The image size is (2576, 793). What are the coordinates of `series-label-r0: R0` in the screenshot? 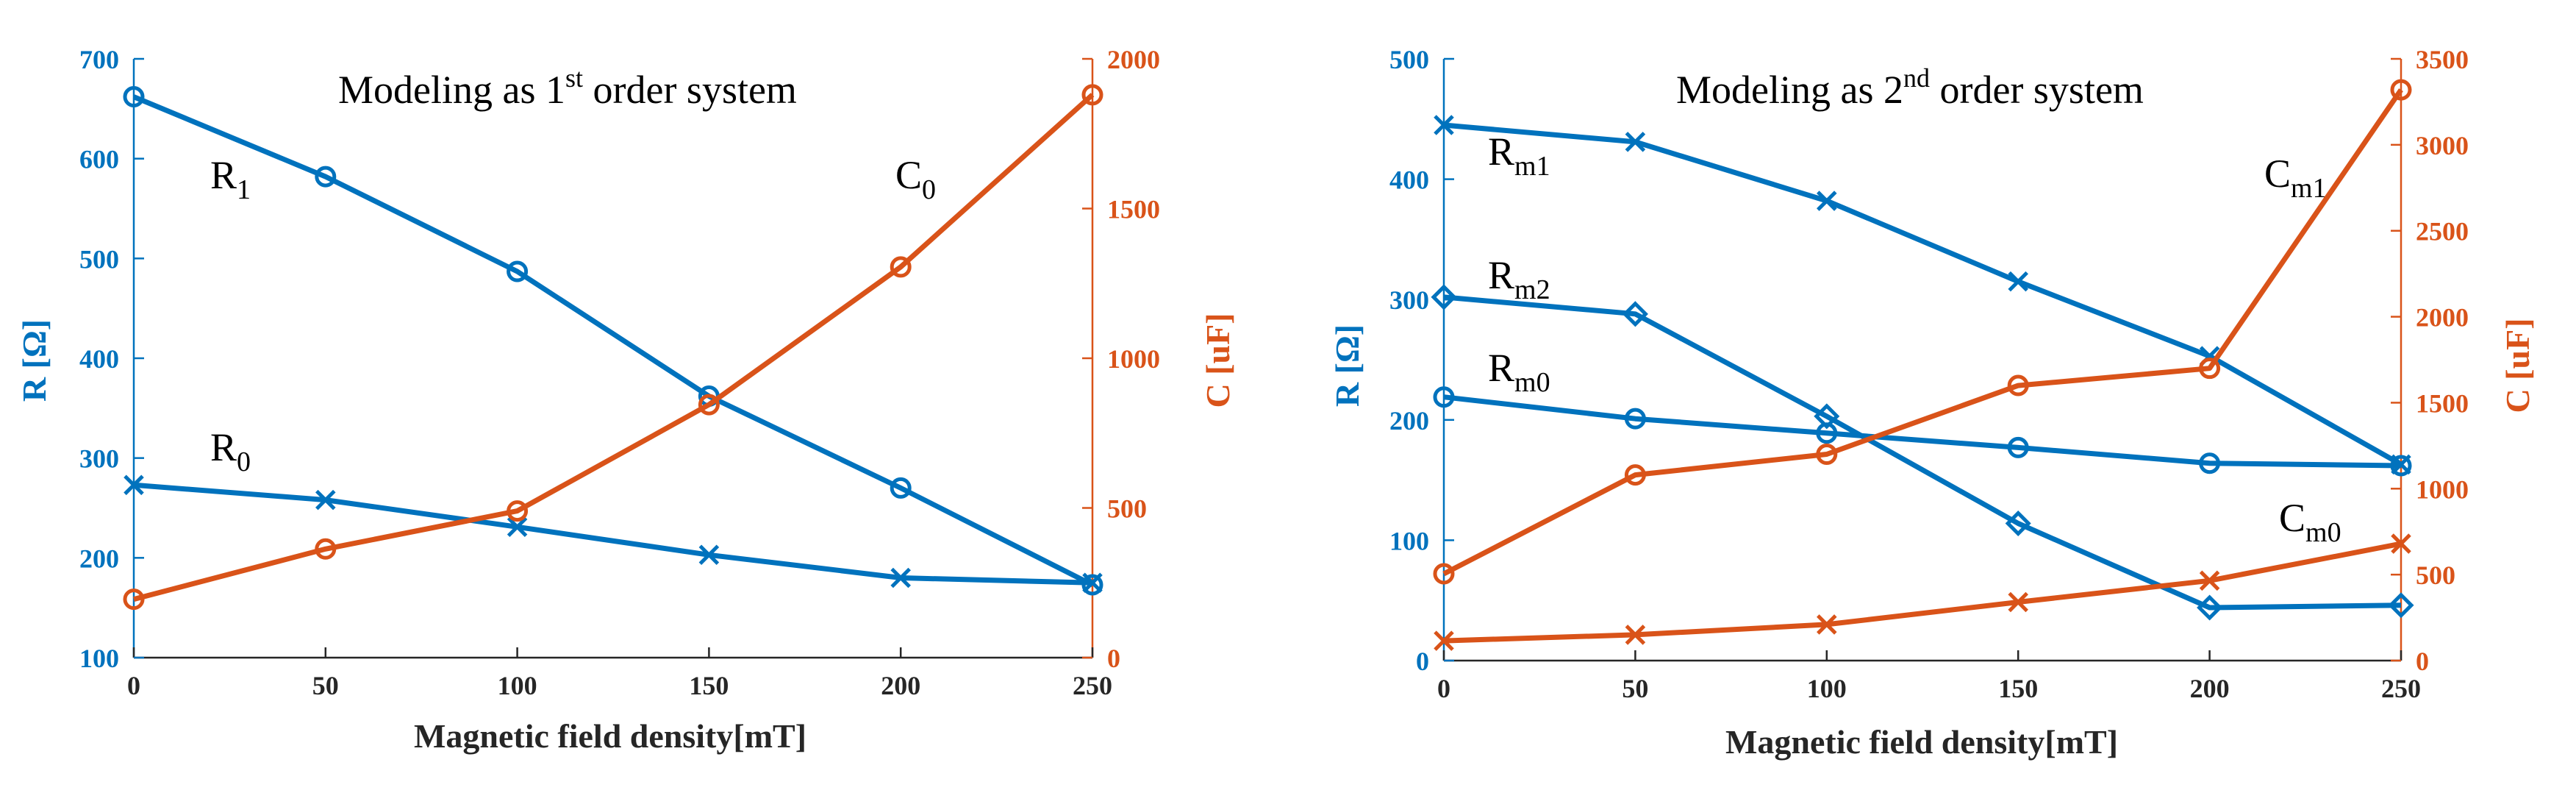 It's located at (230, 451).